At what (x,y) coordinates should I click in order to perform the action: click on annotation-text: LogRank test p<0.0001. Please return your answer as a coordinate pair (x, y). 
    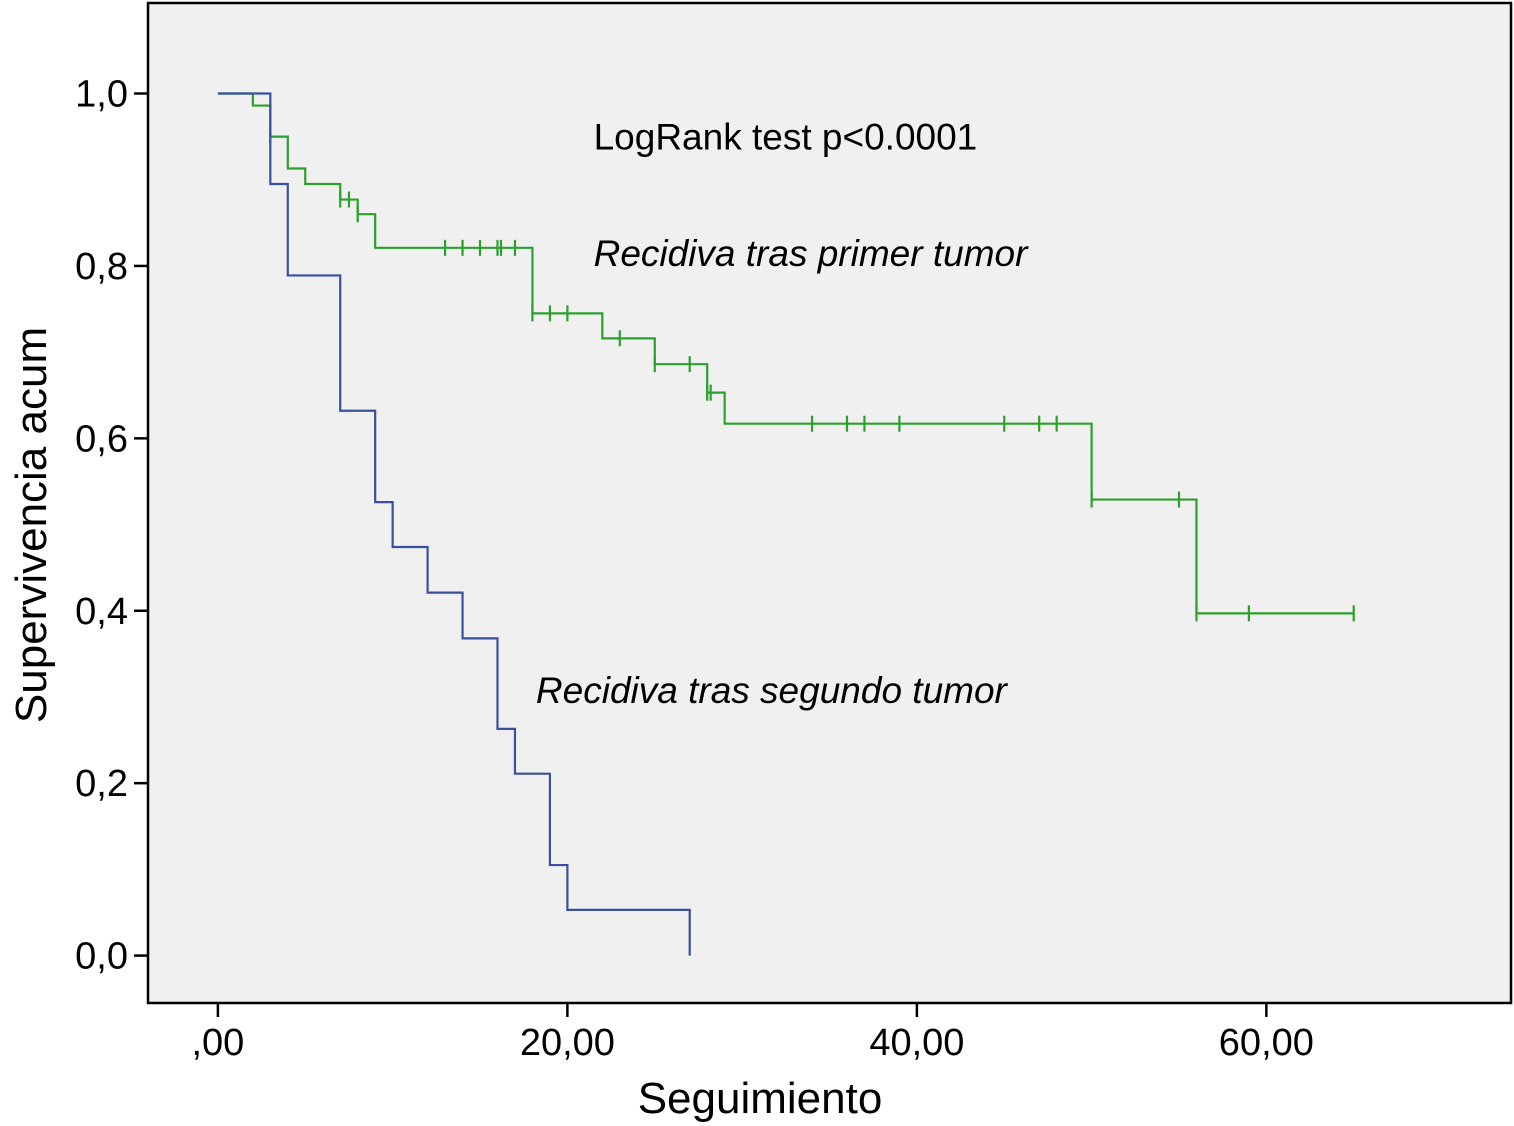
    Looking at the image, I should click on (786, 137).